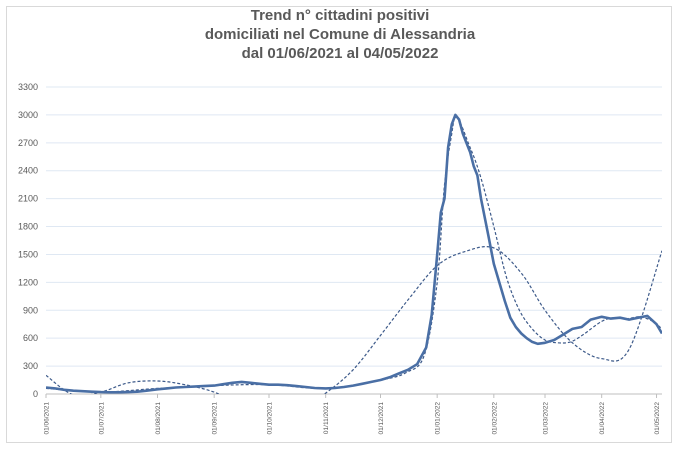  I want to click on y-tick-label: 2700, so click(28, 143).